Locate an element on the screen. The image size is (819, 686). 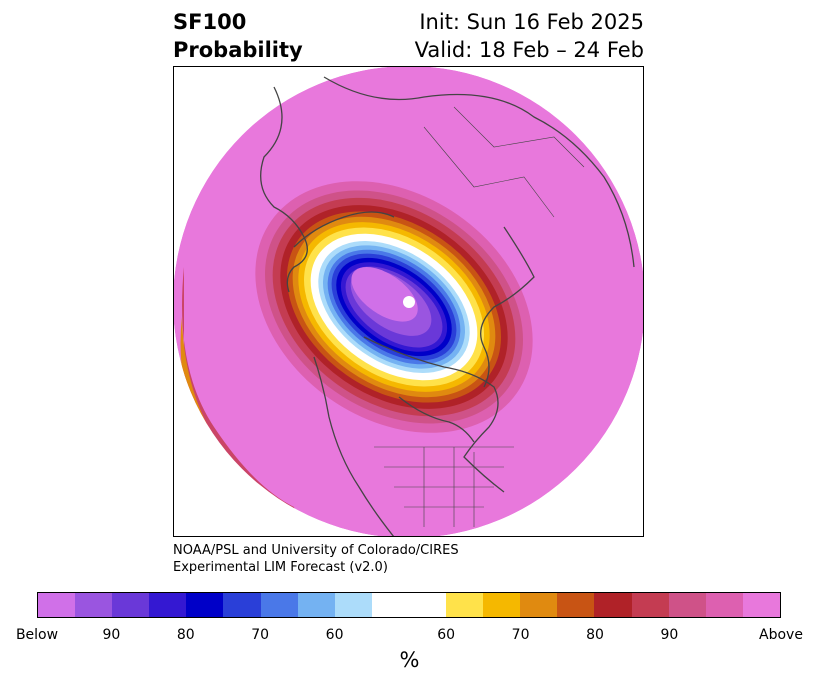
coast-europe is located at coordinates (507, 307).